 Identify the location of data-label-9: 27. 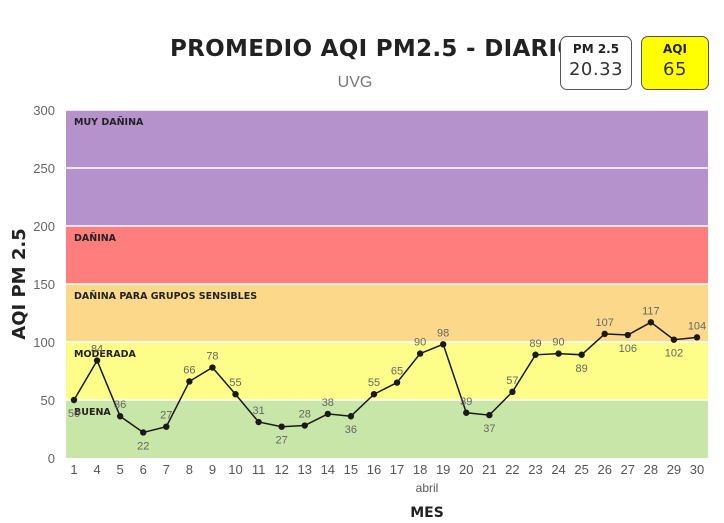
(282, 441).